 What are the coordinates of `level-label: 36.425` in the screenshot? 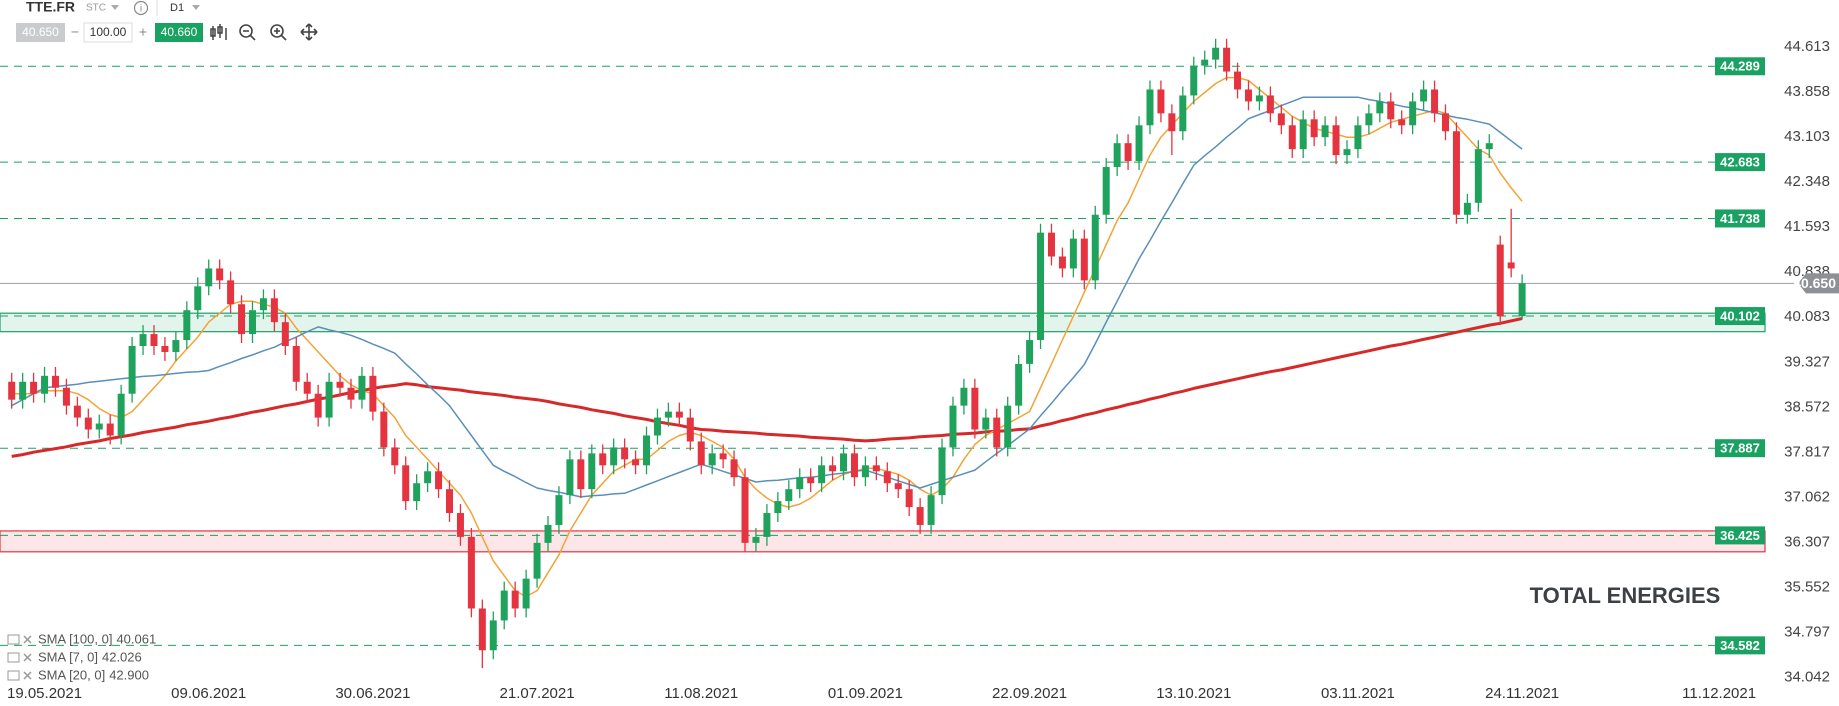 It's located at (1740, 535).